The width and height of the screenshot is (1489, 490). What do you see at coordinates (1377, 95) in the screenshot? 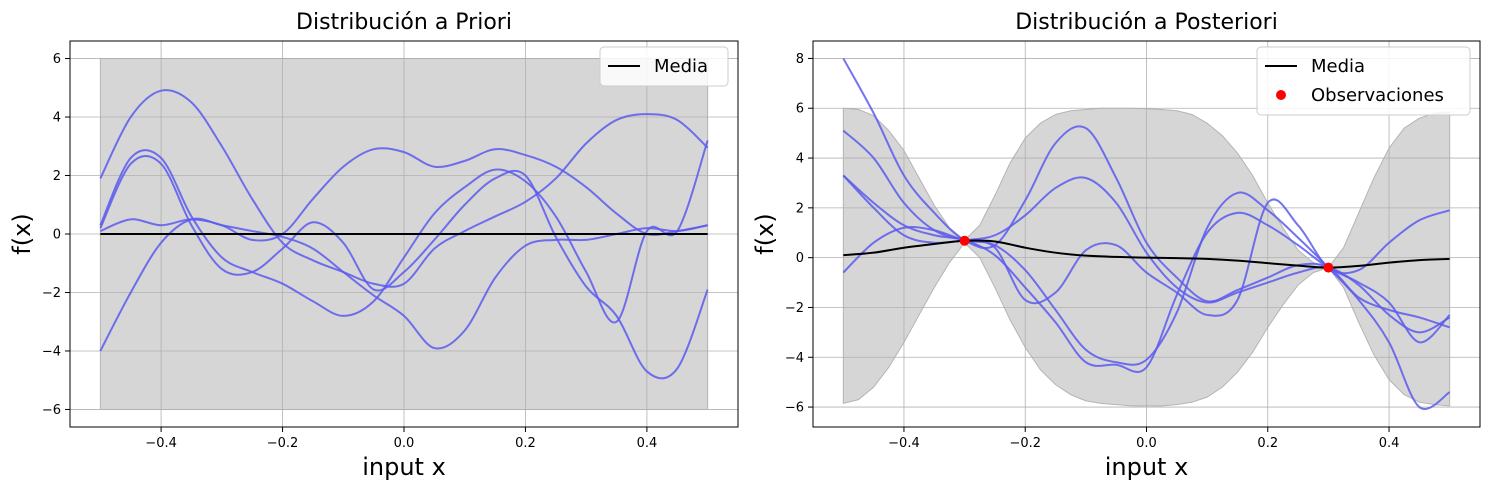
I see `legend-label: Observaciones` at bounding box center [1377, 95].